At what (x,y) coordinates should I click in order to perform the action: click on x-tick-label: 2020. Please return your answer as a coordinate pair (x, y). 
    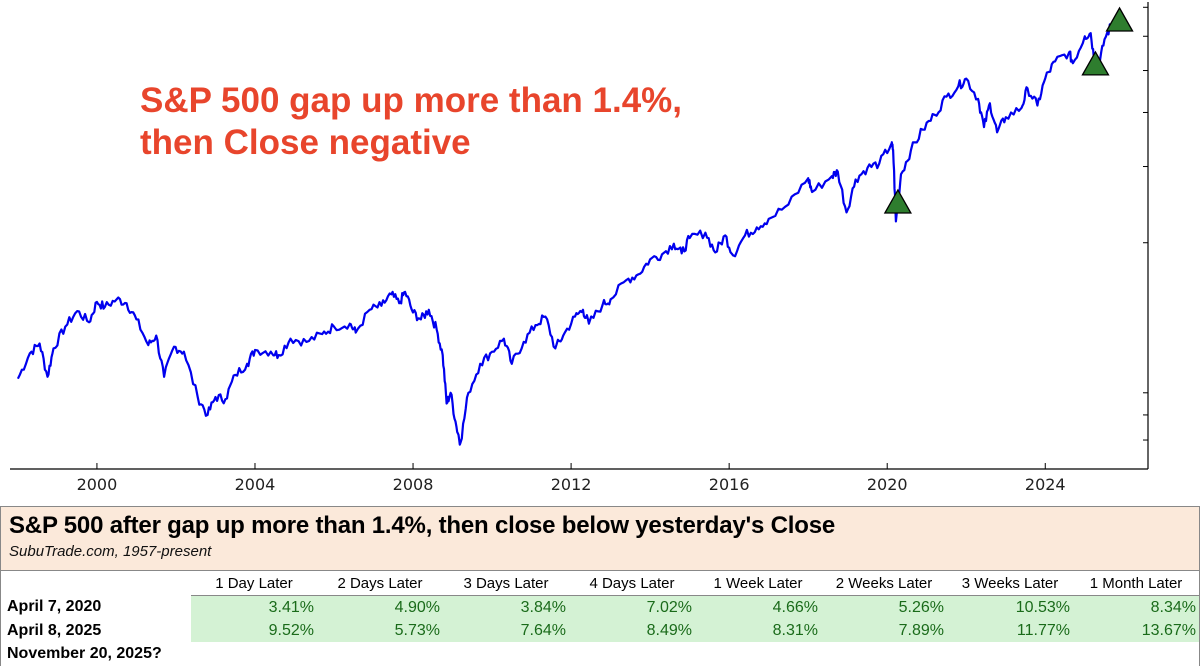
    Looking at the image, I should click on (887, 484).